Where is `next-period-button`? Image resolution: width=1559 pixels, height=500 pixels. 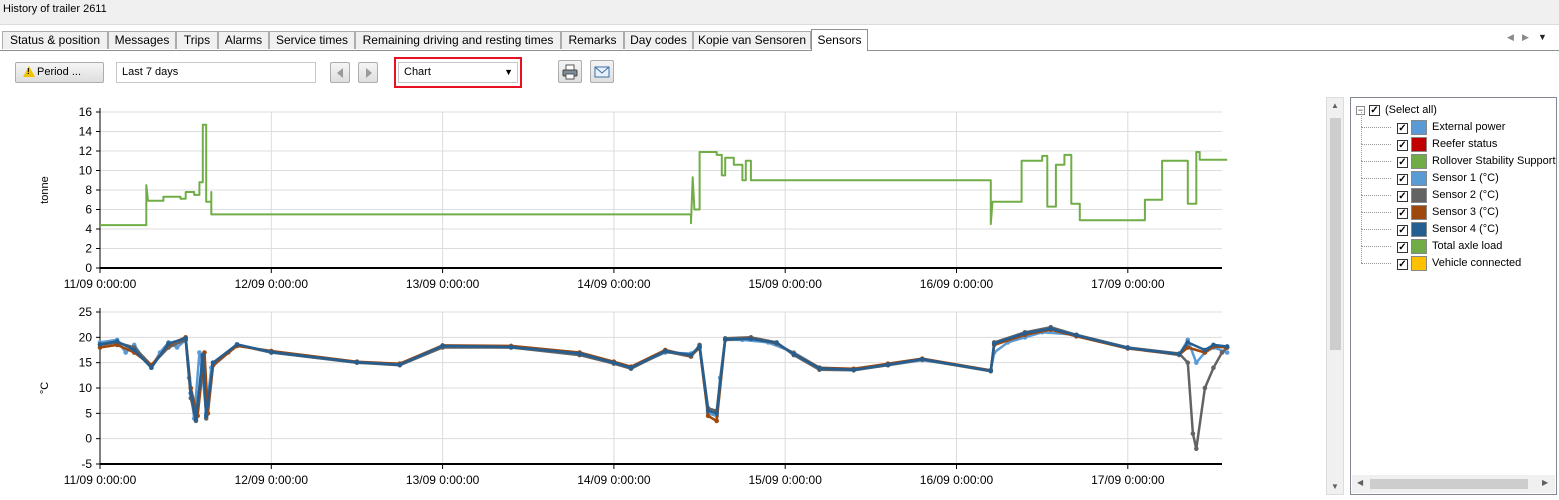
next-period-button is located at coordinates (368, 72).